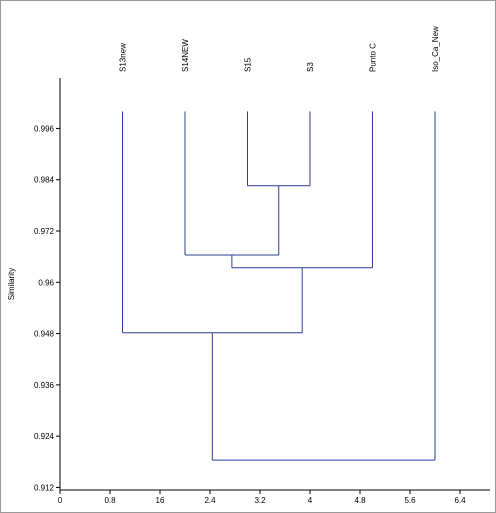 The image size is (496, 513). I want to click on x-tick-label: 6.4, so click(460, 500).